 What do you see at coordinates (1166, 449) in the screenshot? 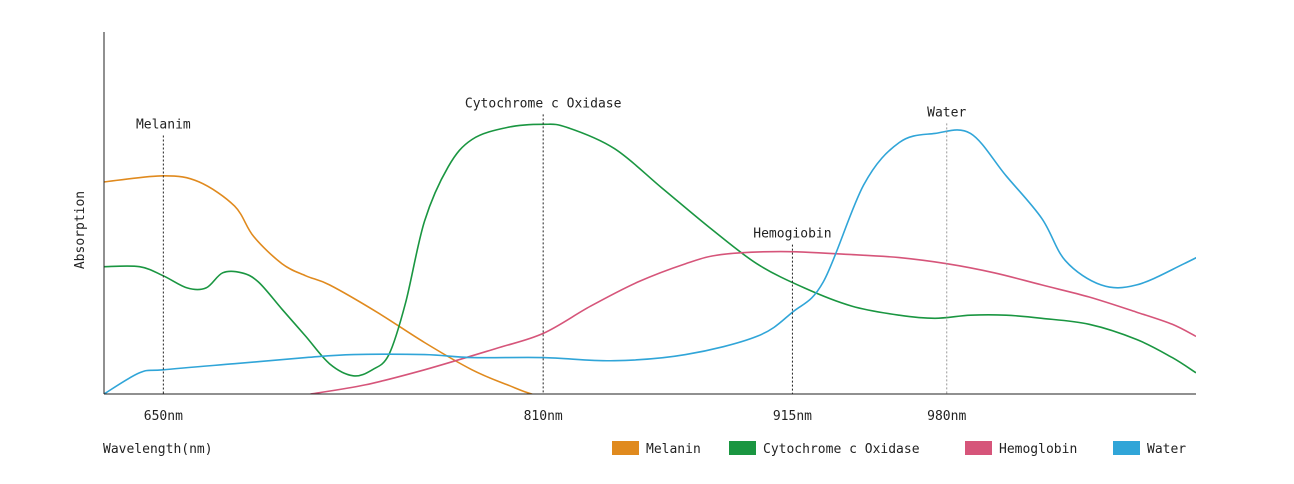
I see `legend-label-3: Water` at bounding box center [1166, 449].